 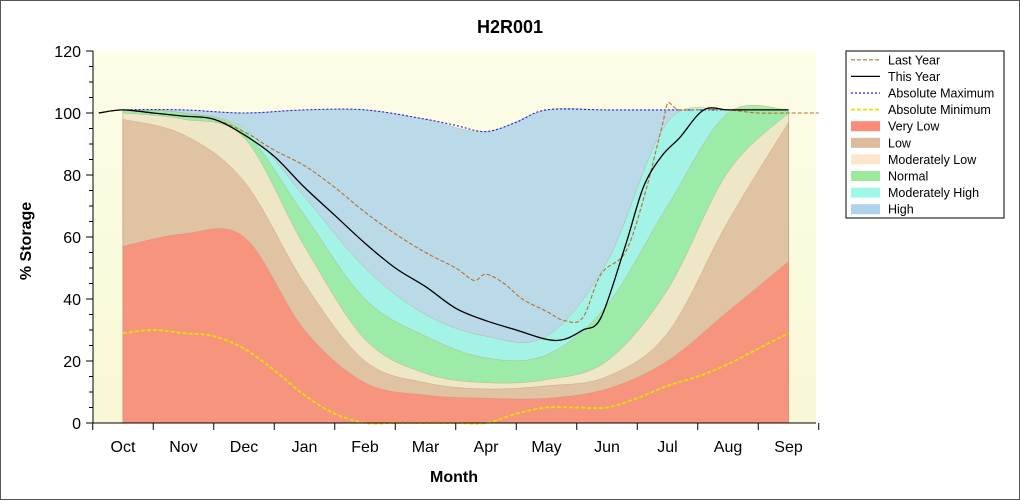 I want to click on legend-label: Absolute Maximum, so click(x=941, y=94).